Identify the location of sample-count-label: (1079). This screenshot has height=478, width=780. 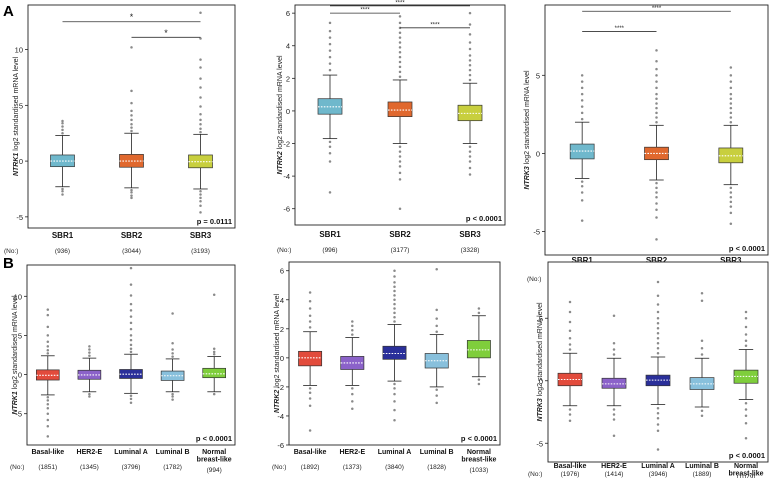
(746, 476).